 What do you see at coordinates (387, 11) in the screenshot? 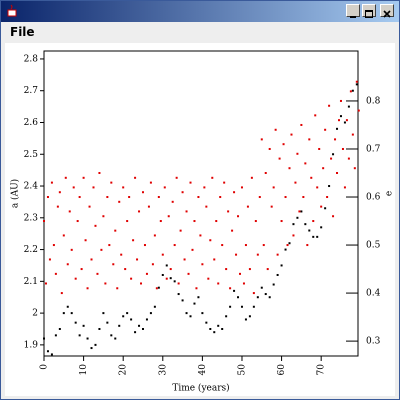
I see `close-button` at bounding box center [387, 11].